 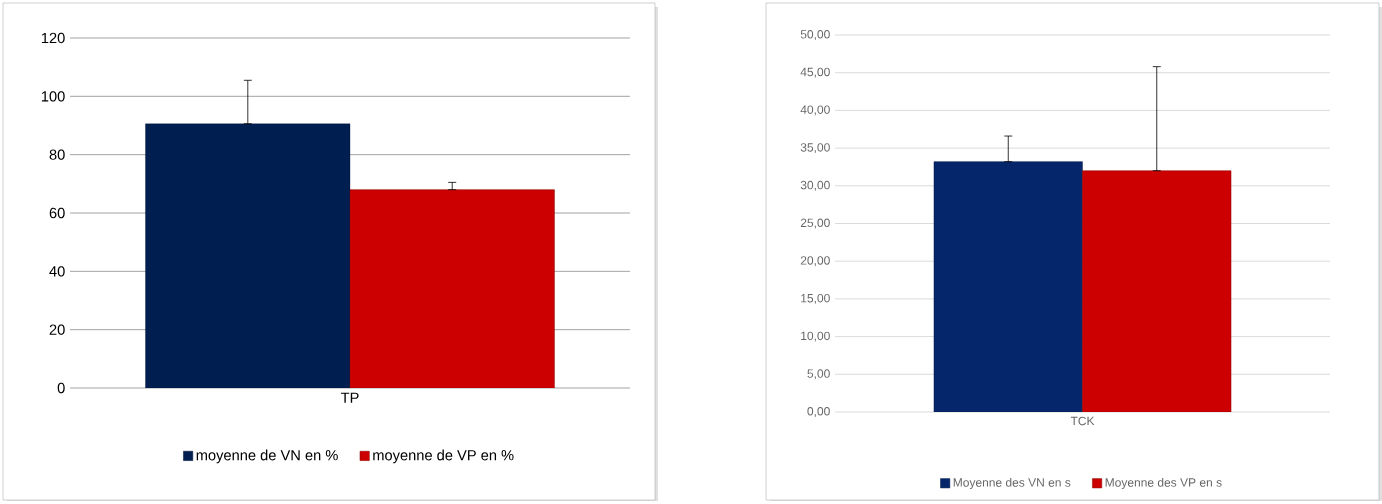 What do you see at coordinates (57, 154) in the screenshot?
I see `y-tick-label: 80` at bounding box center [57, 154].